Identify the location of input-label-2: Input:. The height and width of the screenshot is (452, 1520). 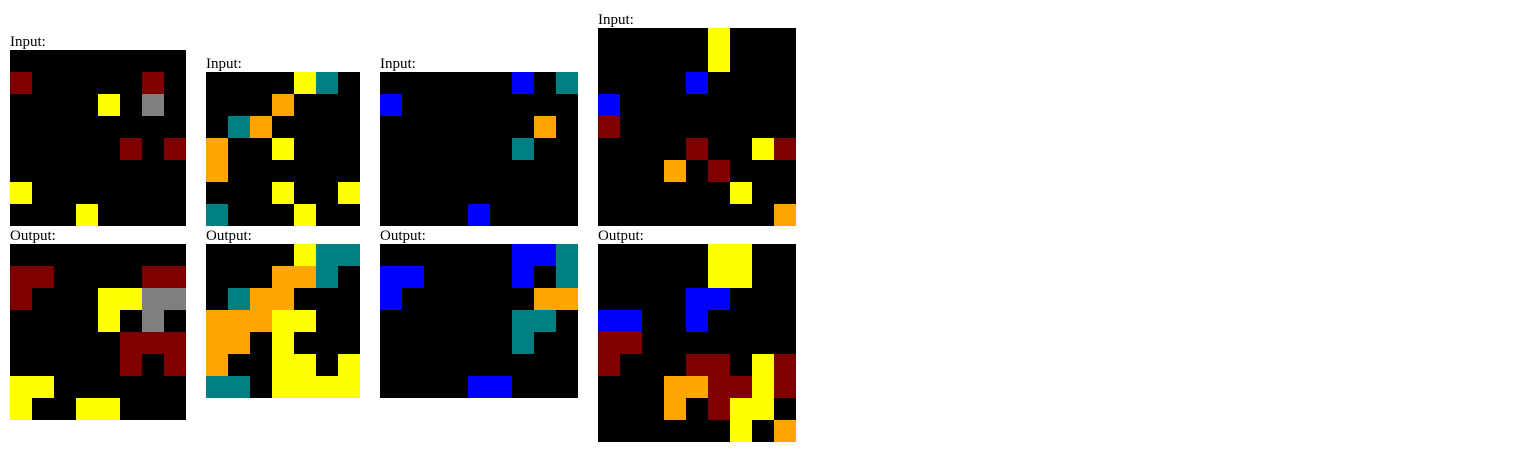
(224, 64).